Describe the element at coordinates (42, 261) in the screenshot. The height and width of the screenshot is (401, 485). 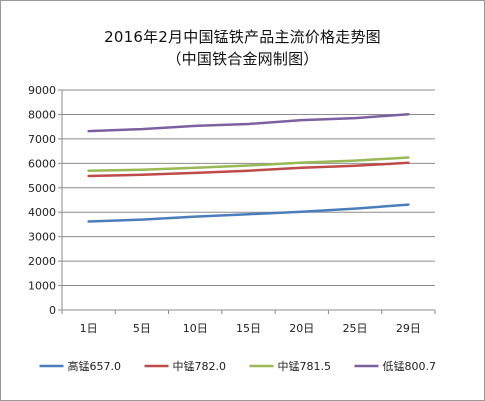
I see `y-tick-label: 2000` at that location.